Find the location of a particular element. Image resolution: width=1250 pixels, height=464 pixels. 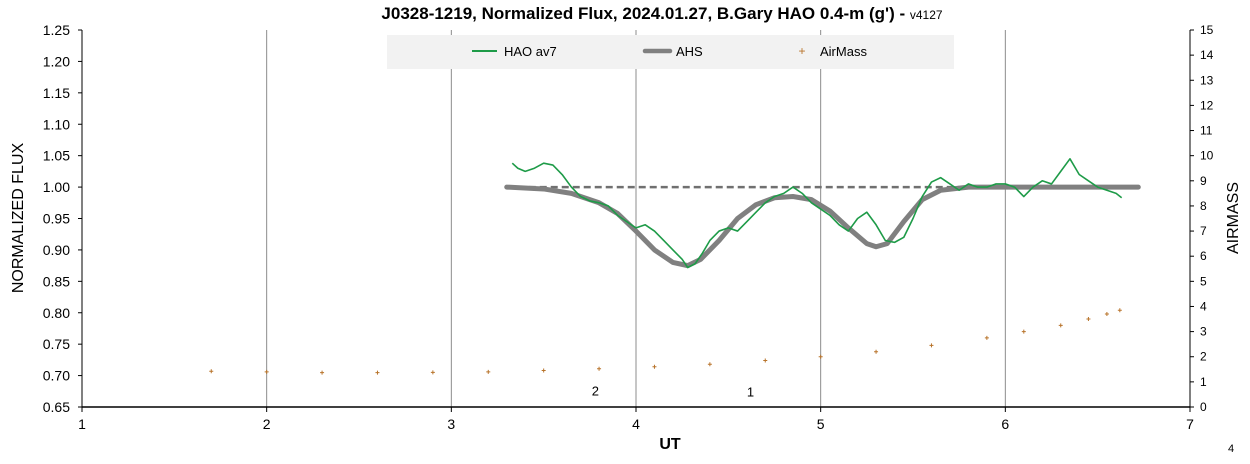

y2-tick-label: 5 is located at coordinates (1203, 281).